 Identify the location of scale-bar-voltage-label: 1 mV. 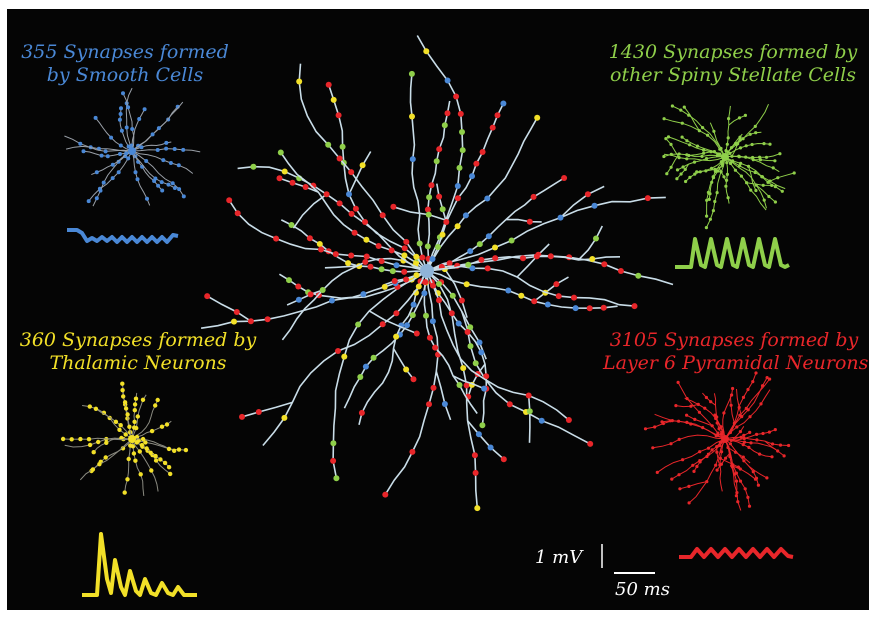
(559, 557).